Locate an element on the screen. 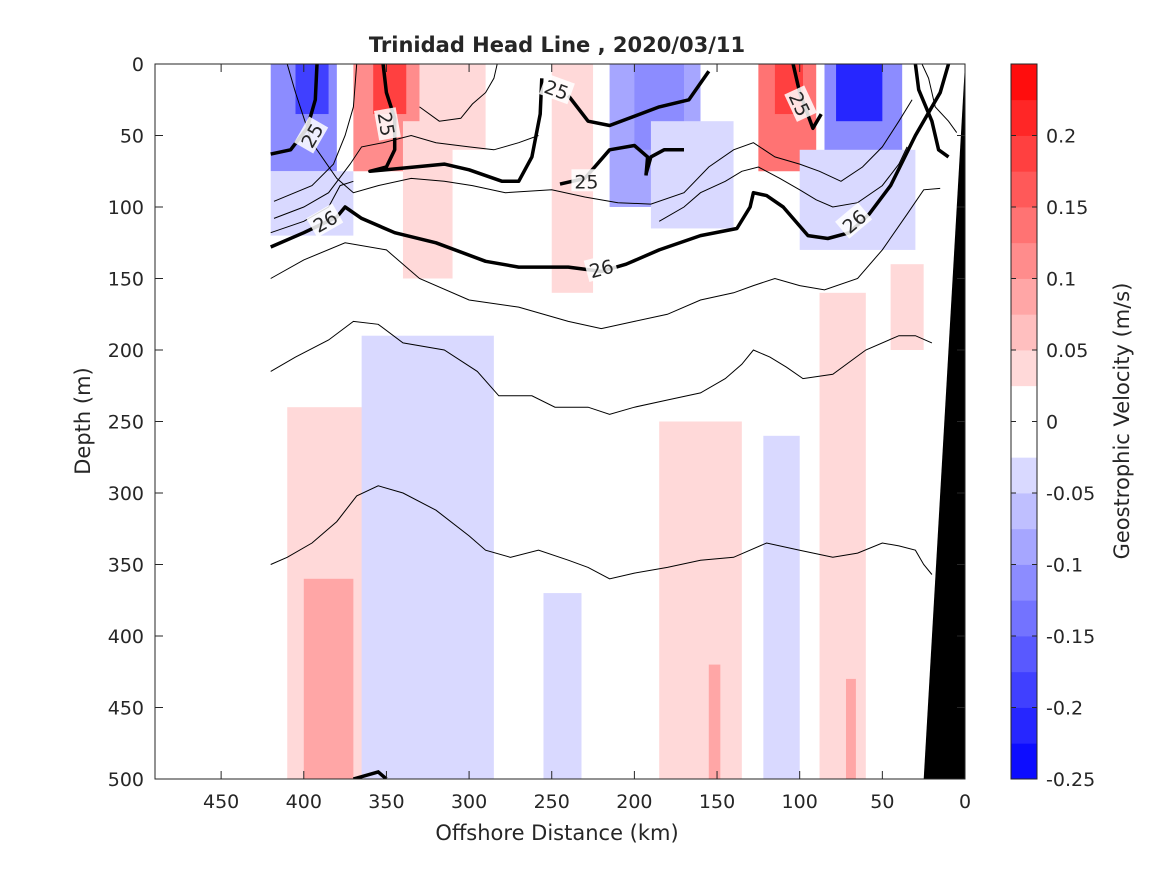 The height and width of the screenshot is (879, 1167). colorbar-tick-label: -0.2 is located at coordinates (1064, 709).